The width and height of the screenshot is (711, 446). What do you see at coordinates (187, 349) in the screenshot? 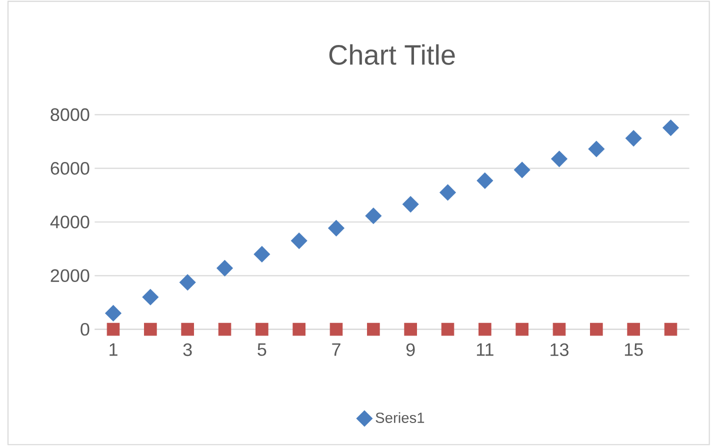
I see `x-tick-label: 3` at bounding box center [187, 349].